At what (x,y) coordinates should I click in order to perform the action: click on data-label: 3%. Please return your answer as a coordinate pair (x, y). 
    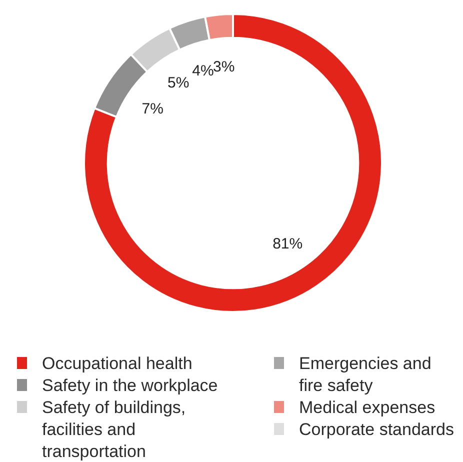
    Looking at the image, I should click on (224, 66).